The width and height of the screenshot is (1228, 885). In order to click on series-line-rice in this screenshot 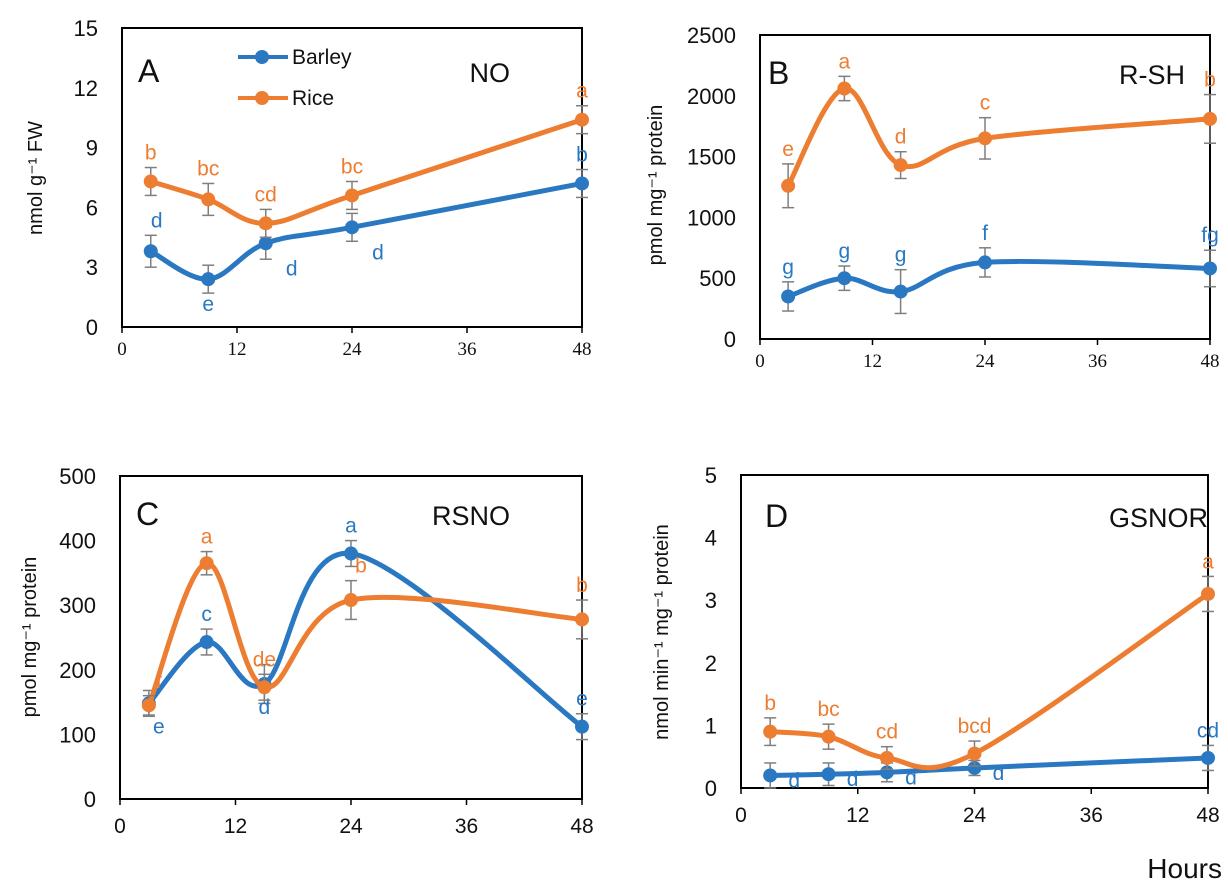, I will do `click(364, 633)`.